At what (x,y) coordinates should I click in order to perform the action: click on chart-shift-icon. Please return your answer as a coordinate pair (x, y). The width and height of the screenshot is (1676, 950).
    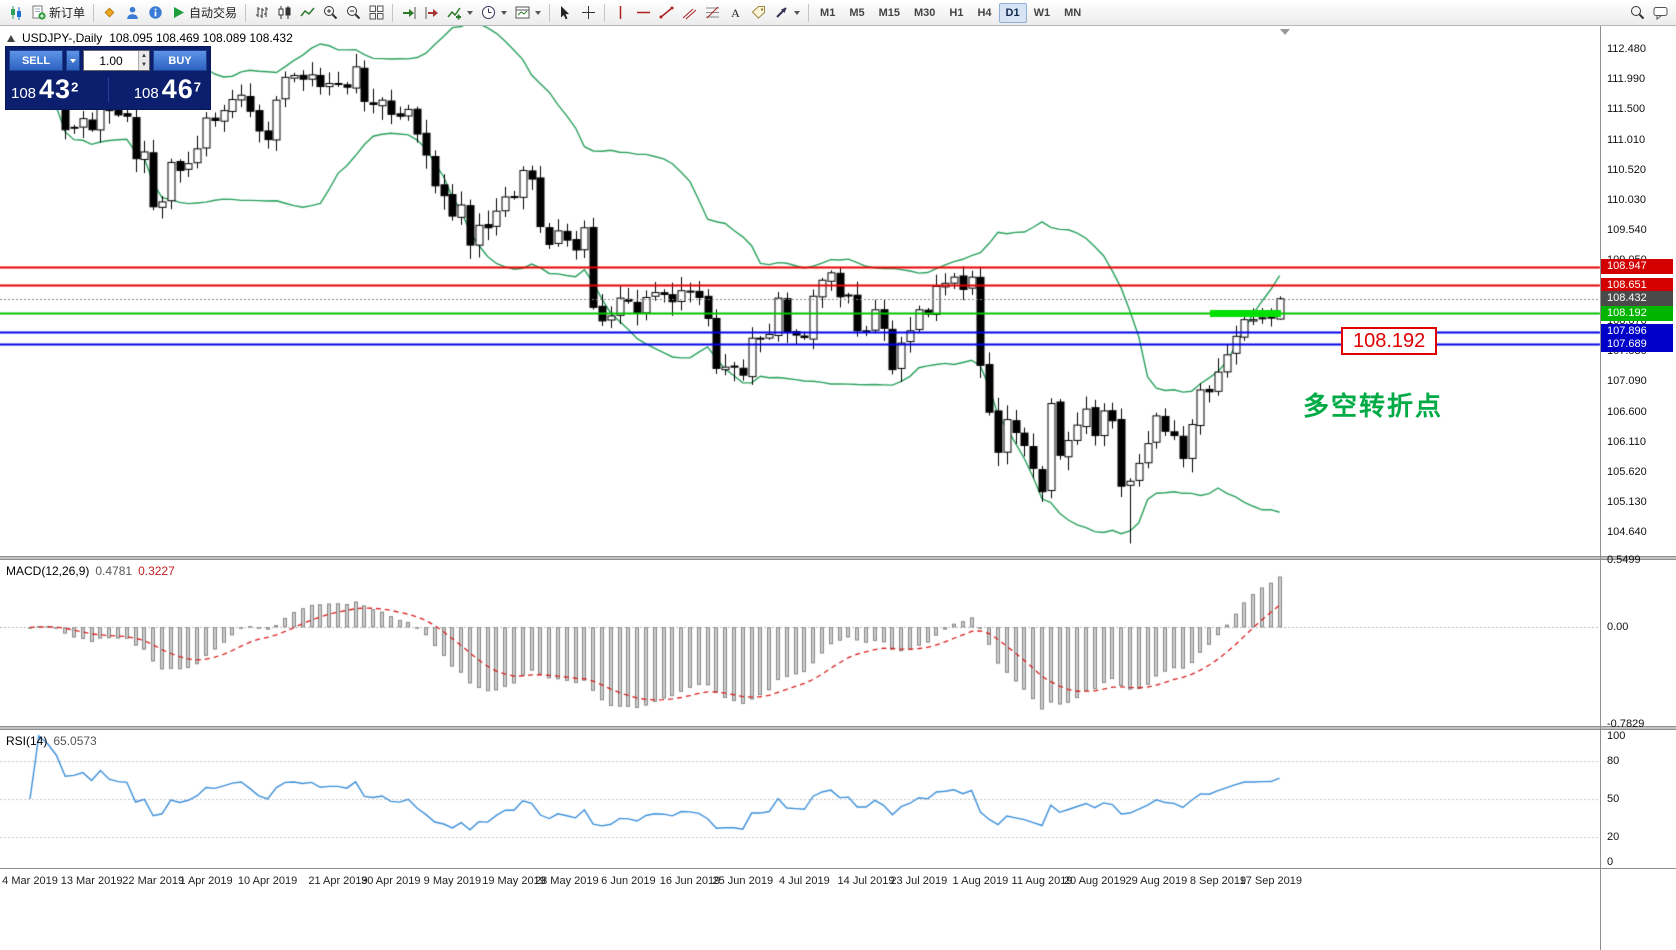
    Looking at the image, I should click on (431, 13).